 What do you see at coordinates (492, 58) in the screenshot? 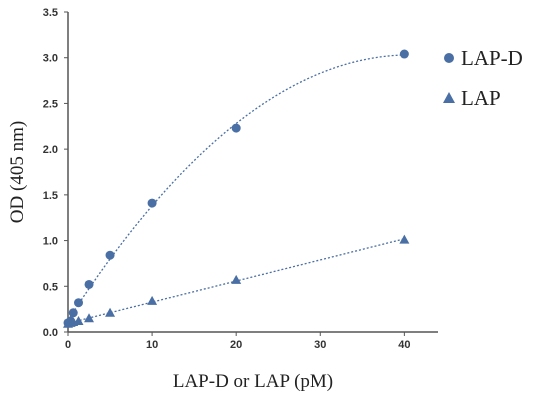
I see `legend-lap-d-label: LAP-D` at bounding box center [492, 58].